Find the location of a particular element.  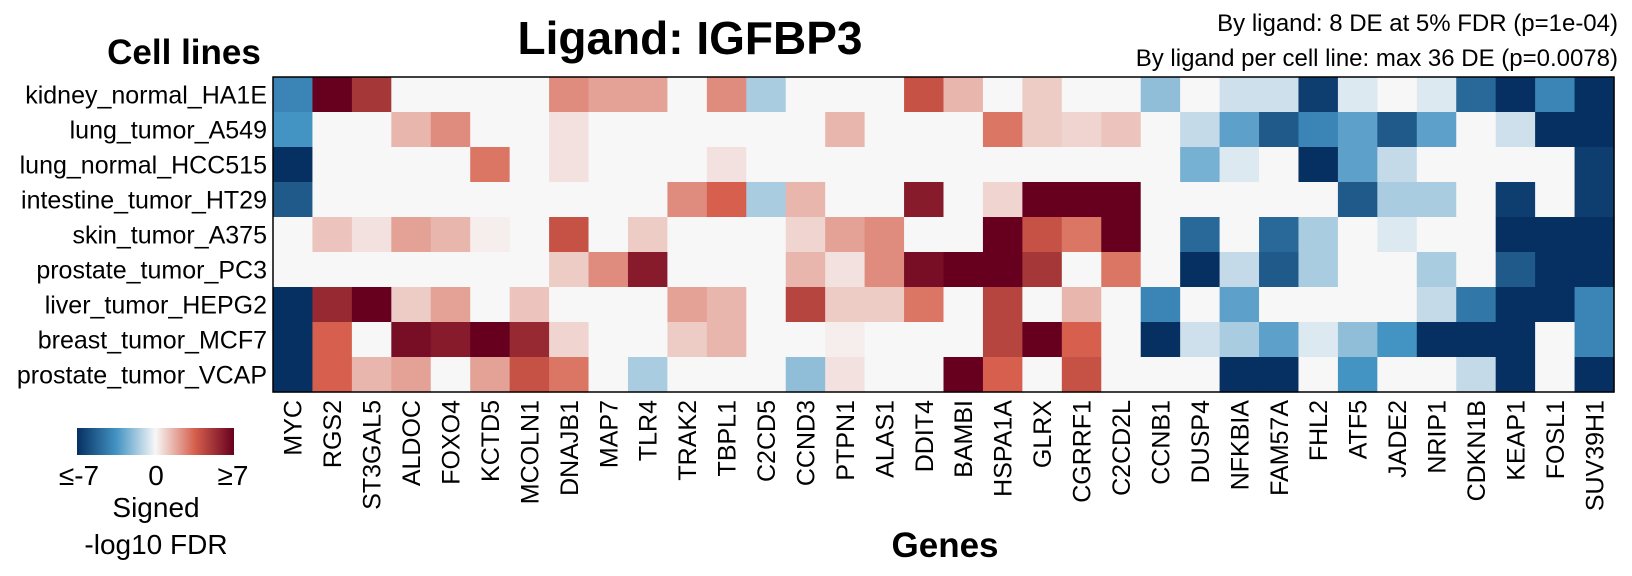

row-label: prostate_tumor_VCAP is located at coordinates (142, 376).